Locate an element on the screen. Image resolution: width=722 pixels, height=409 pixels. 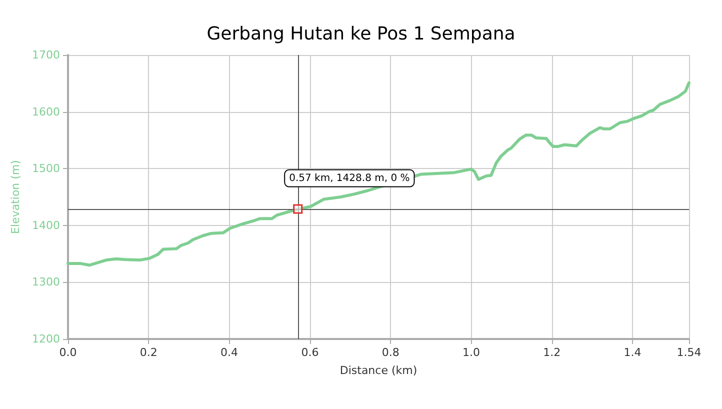
y-tick-label: 1600 is located at coordinates (46, 111).